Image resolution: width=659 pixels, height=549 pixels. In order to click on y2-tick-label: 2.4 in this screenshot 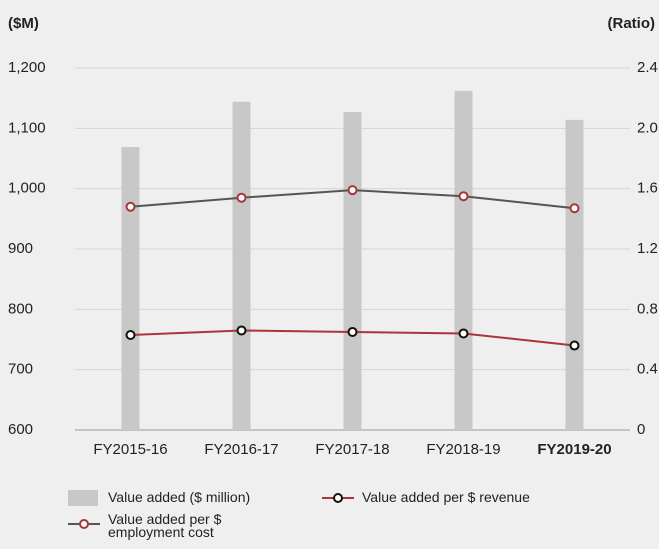, I will do `click(647, 67)`.